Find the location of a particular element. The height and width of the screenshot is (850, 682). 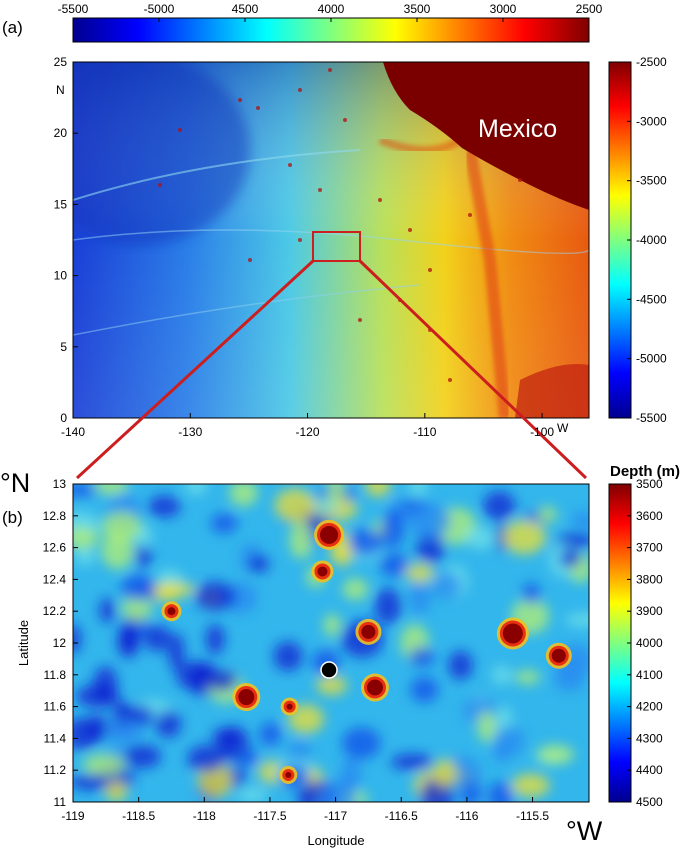

mexico-label: Mexico is located at coordinates (517, 129).